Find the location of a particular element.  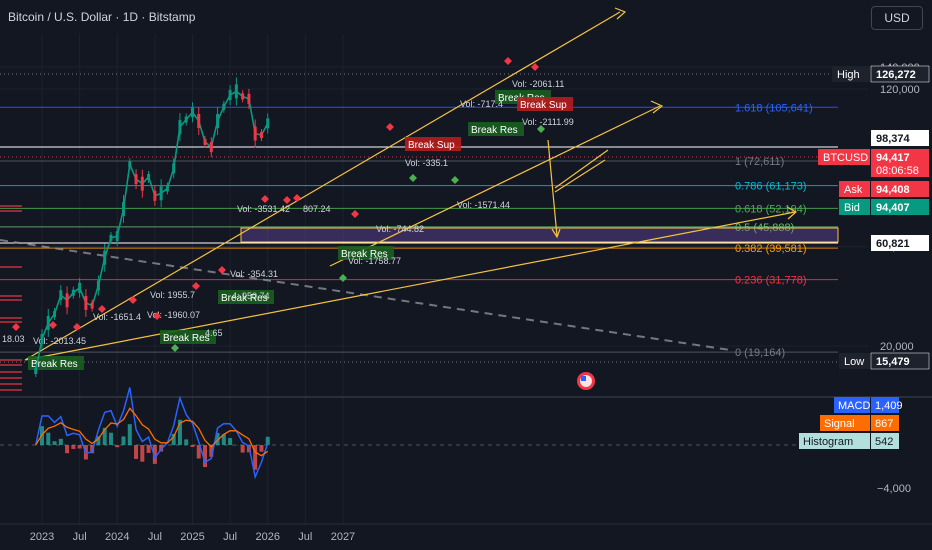

macd-value-histogram: 542 is located at coordinates (884, 442).